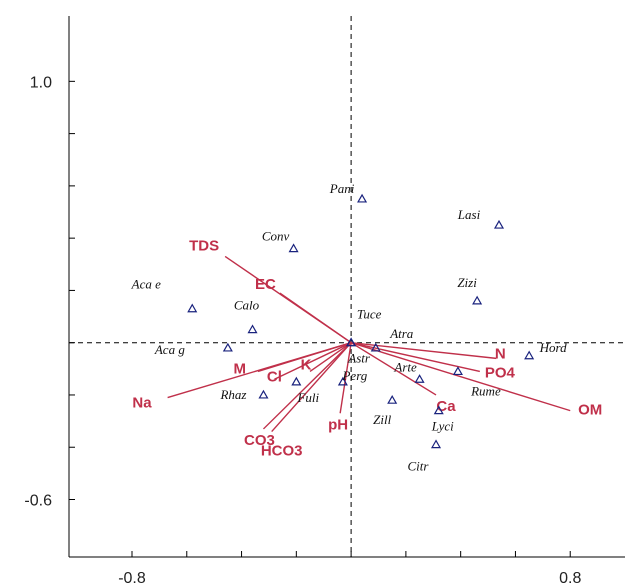 The image size is (625, 587). Describe the element at coordinates (293, 248) in the screenshot. I see `species-marker-conv` at that location.